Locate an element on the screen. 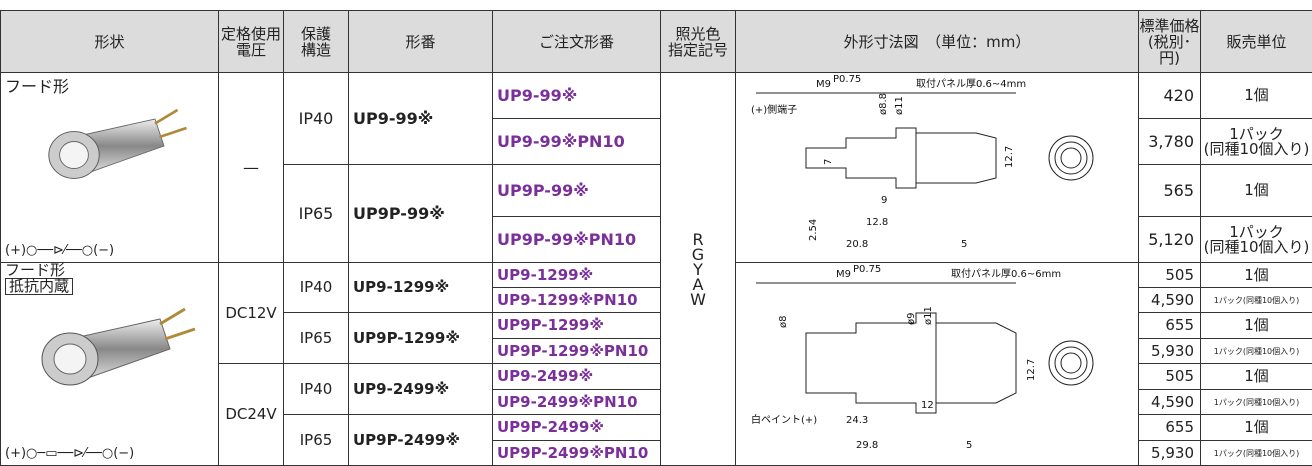  shape-text: フード形 is located at coordinates (37, 86).